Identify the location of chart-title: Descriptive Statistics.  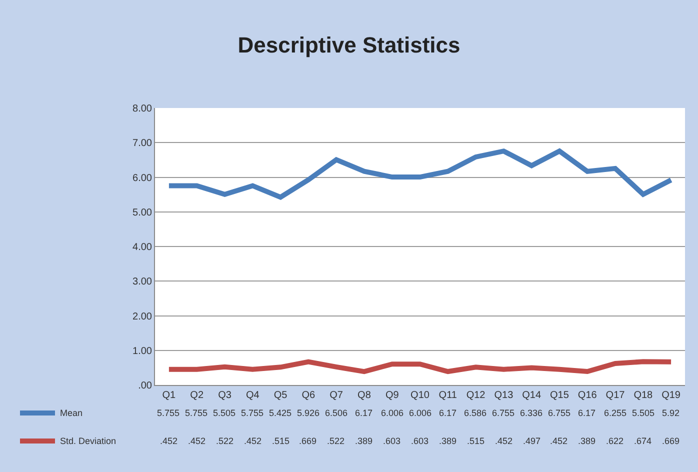
(349, 45).